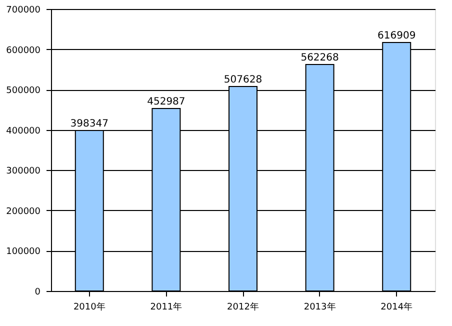  I want to click on data-label: 398347, so click(89, 124).